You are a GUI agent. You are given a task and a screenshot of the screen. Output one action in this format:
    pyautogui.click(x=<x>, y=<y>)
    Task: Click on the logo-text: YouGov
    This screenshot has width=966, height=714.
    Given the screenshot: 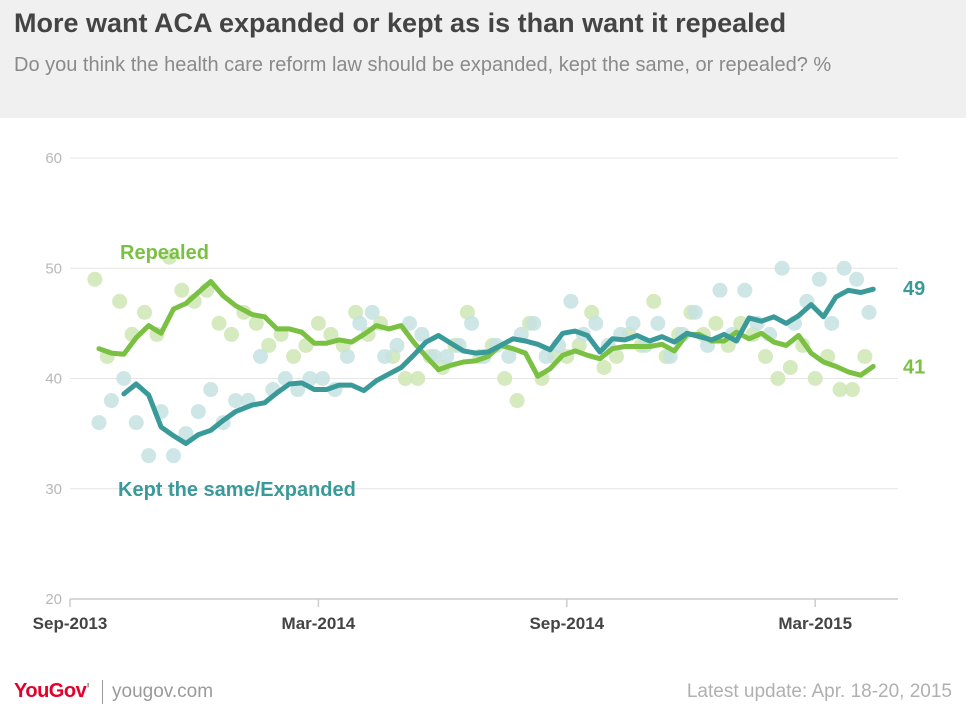 What is the action you would take?
    pyautogui.click(x=50, y=691)
    